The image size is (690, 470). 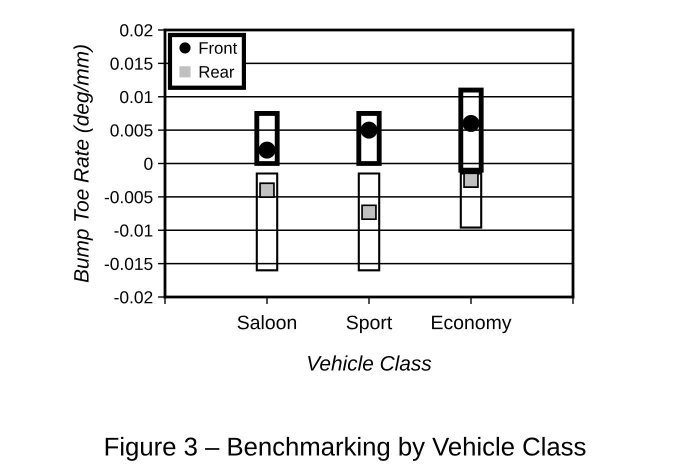 I want to click on text: Figure 3 – Benchmarking by Vehicle Class, so click(x=346, y=448).